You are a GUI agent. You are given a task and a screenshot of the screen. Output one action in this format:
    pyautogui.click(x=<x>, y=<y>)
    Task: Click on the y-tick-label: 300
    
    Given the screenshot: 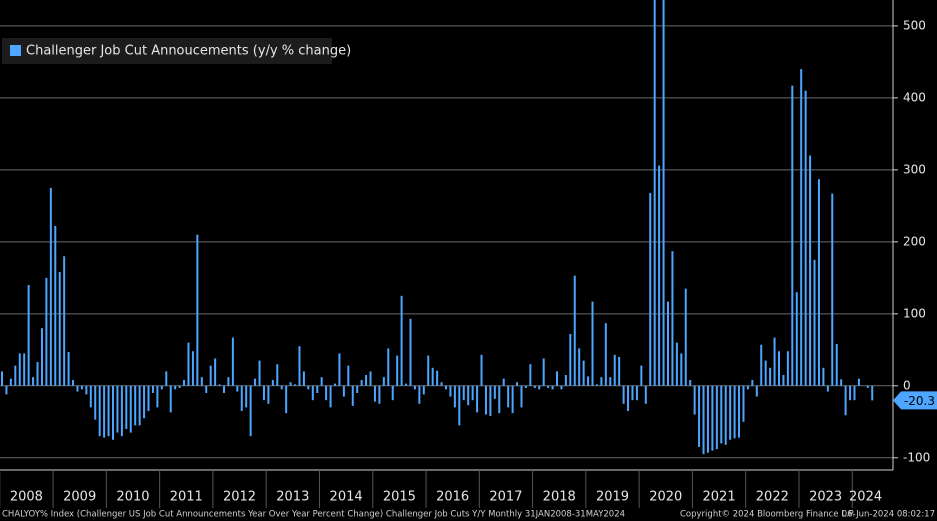 What is the action you would take?
    pyautogui.click(x=914, y=169)
    